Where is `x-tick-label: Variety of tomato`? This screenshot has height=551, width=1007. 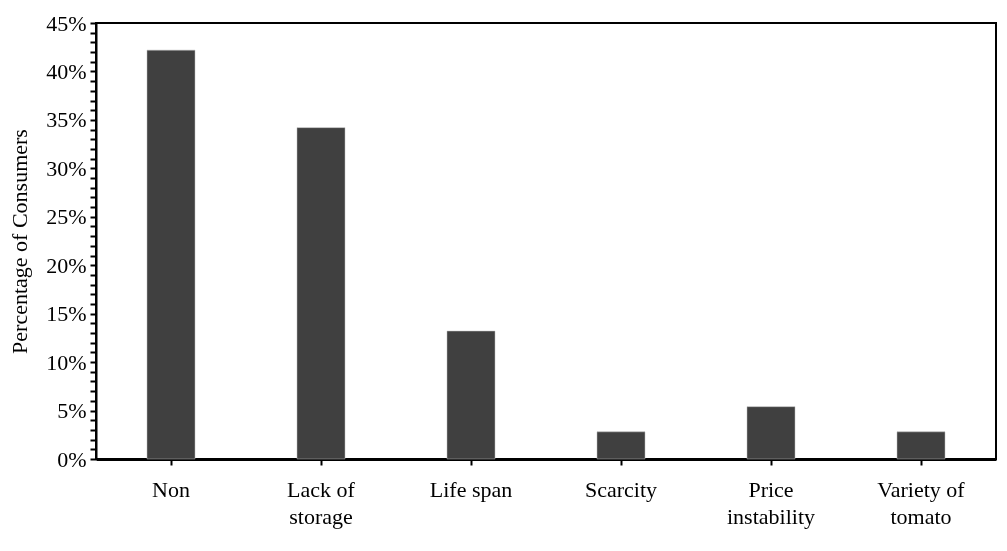 x-tick-label: Variety of tomato is located at coordinates (921, 502).